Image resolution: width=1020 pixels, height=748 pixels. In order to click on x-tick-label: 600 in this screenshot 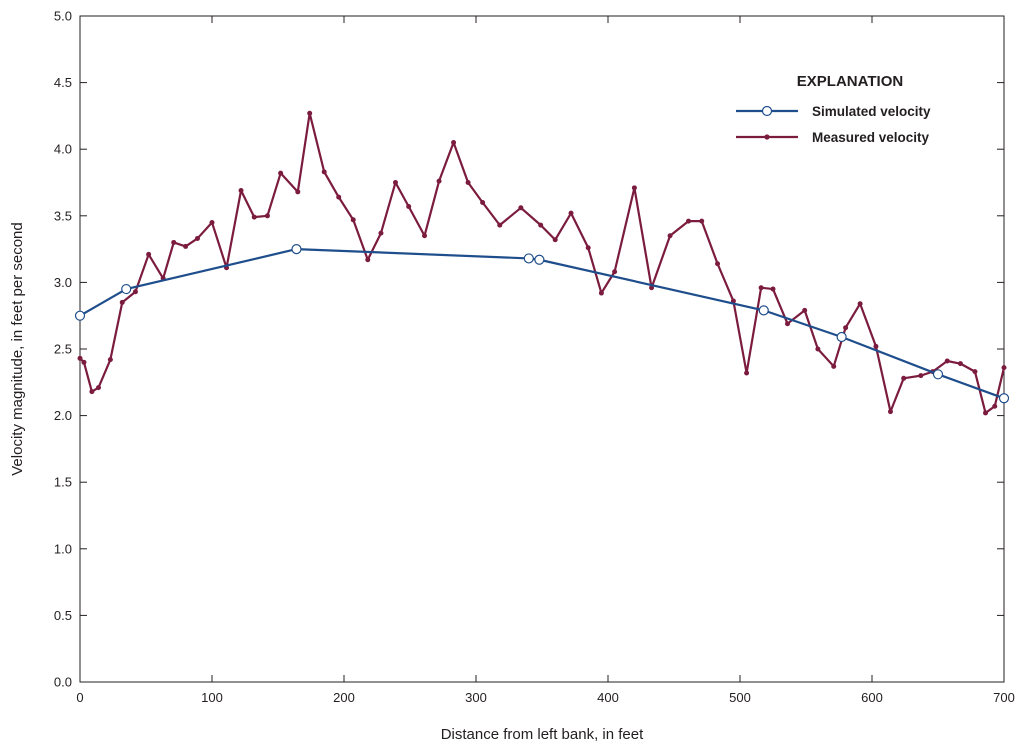, I will do `click(872, 697)`.